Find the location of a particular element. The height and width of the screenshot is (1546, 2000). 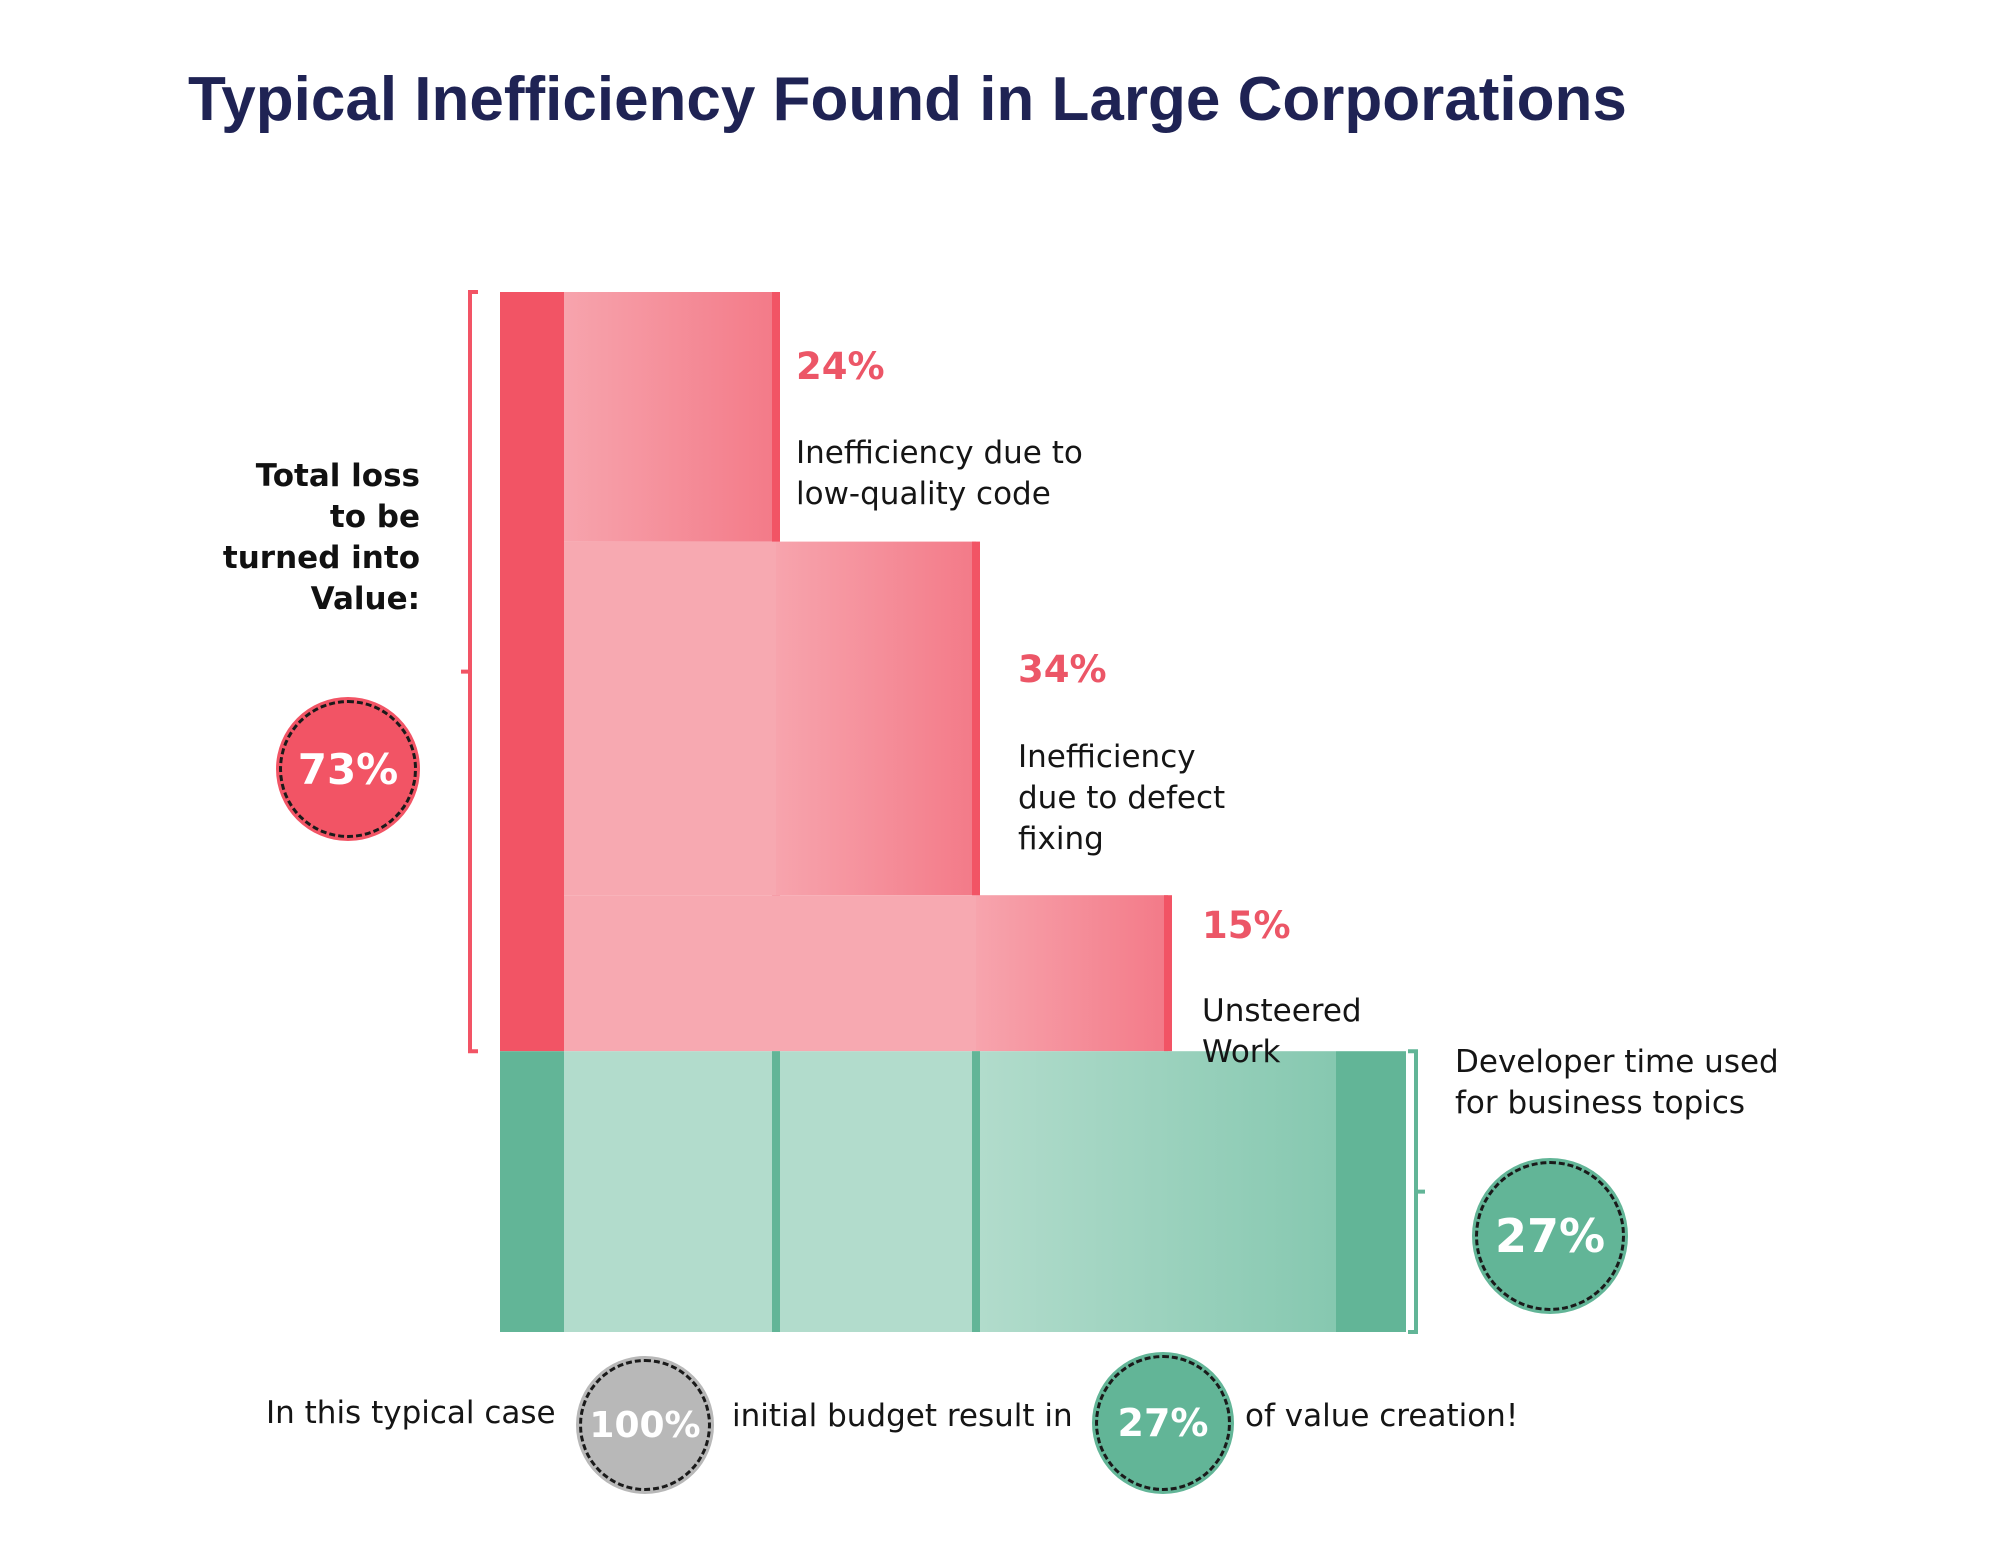

developer-time-badge: 27% is located at coordinates (1550, 1236).